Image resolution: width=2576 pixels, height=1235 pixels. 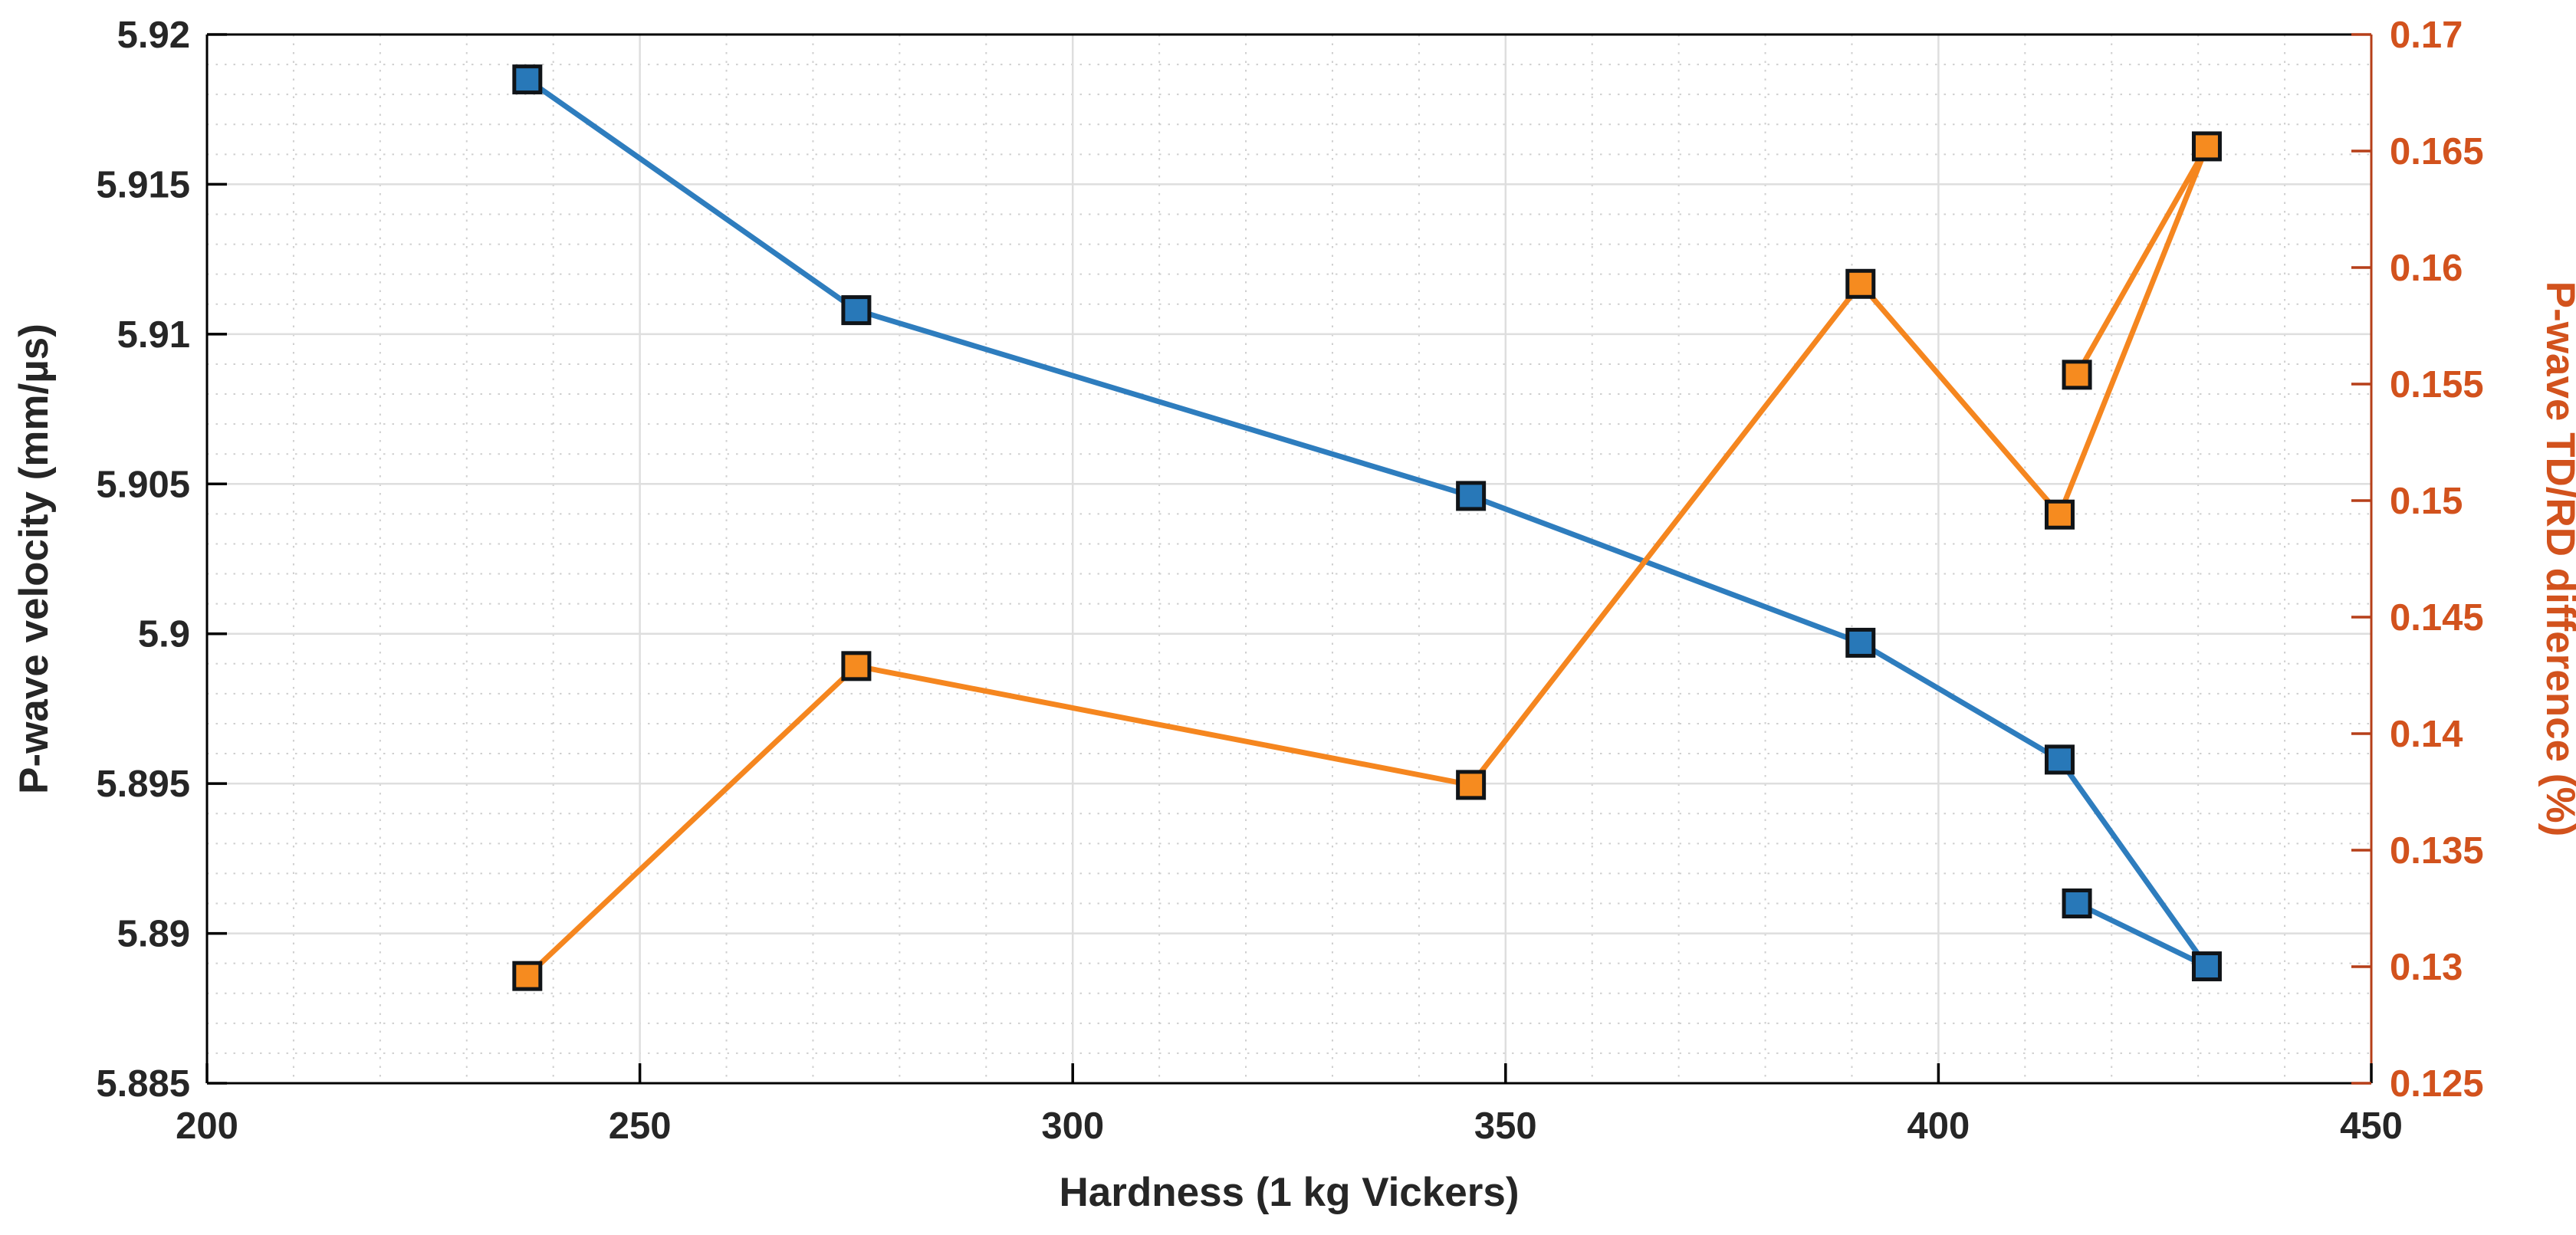 What do you see at coordinates (2426, 735) in the screenshot?
I see `y-right-tick-label: 0.14` at bounding box center [2426, 735].